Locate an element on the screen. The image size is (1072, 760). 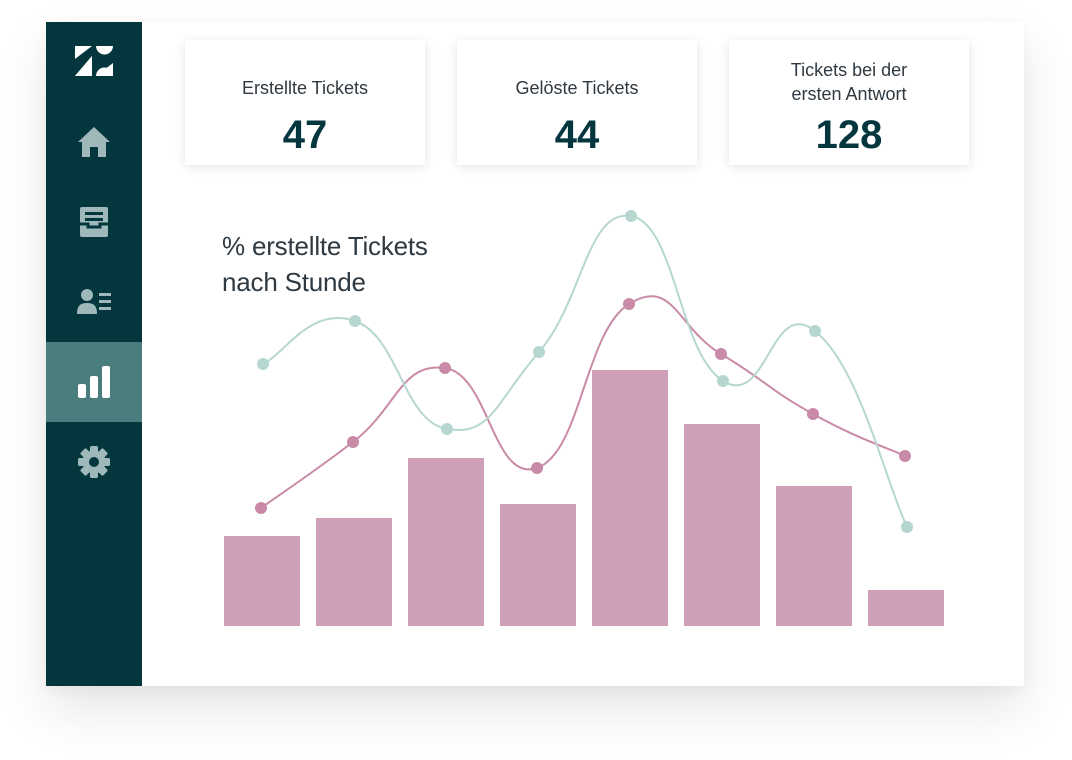
sidebar-item-reports is located at coordinates (94, 382).